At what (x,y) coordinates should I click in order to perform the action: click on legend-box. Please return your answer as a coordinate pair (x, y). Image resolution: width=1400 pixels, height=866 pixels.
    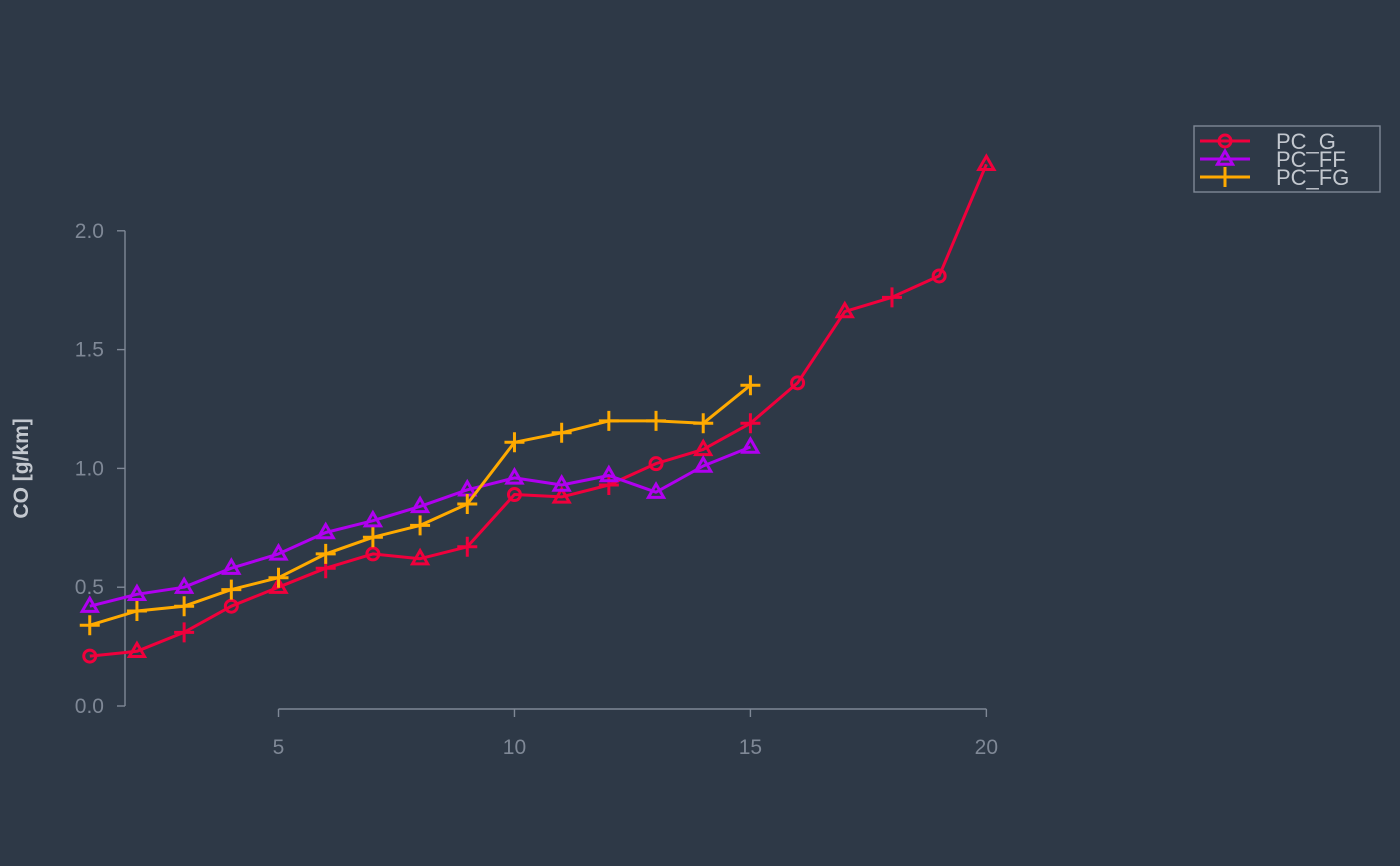
    Looking at the image, I should click on (1287, 159).